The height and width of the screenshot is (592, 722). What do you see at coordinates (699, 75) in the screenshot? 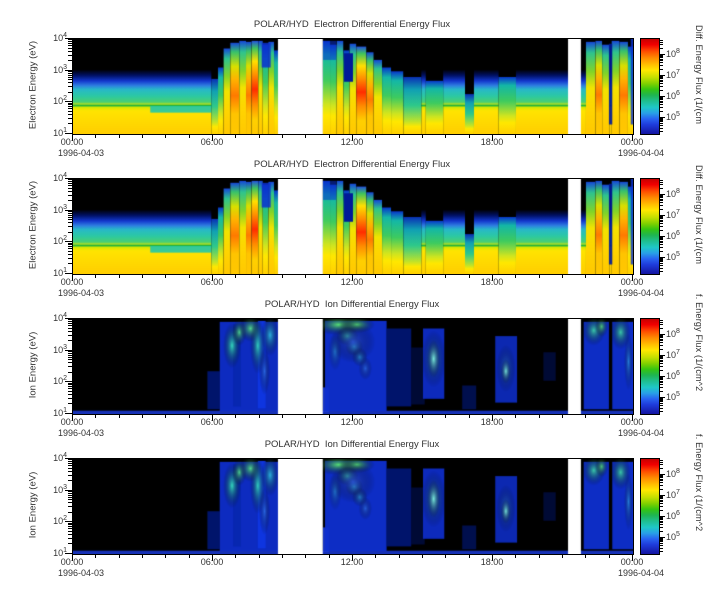
I see `colorbar-axis-label: Diff. Energy Flux (1/(cm` at bounding box center [699, 75].